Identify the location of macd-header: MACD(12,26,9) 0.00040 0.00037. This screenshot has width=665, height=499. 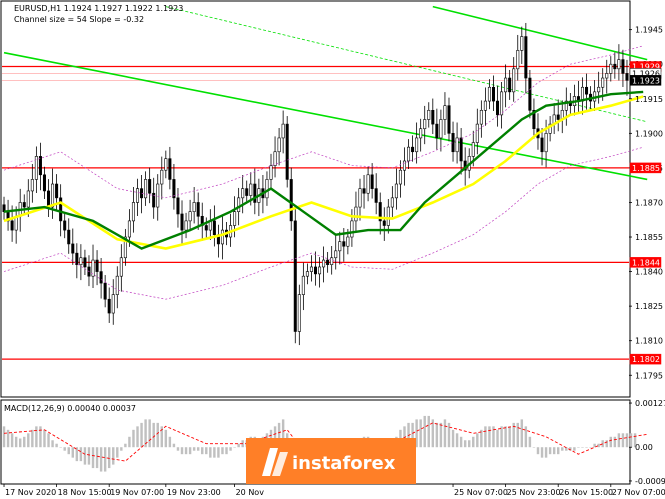
(70, 408).